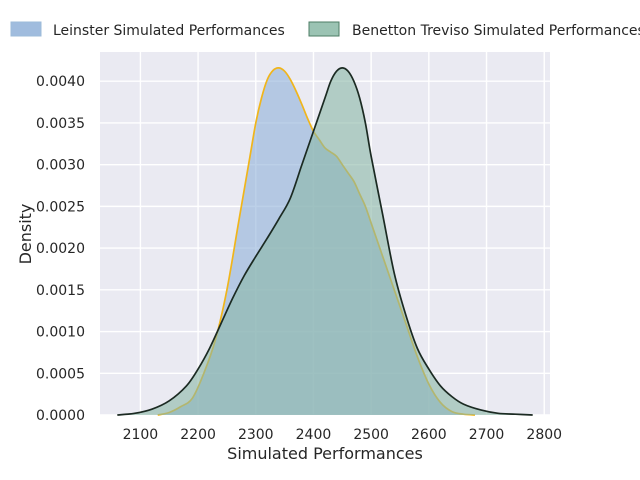 This screenshot has height=480, width=640. Describe the element at coordinates (169, 31) in the screenshot. I see `legend-label-leinster: Leinster Simulated Performances` at that location.